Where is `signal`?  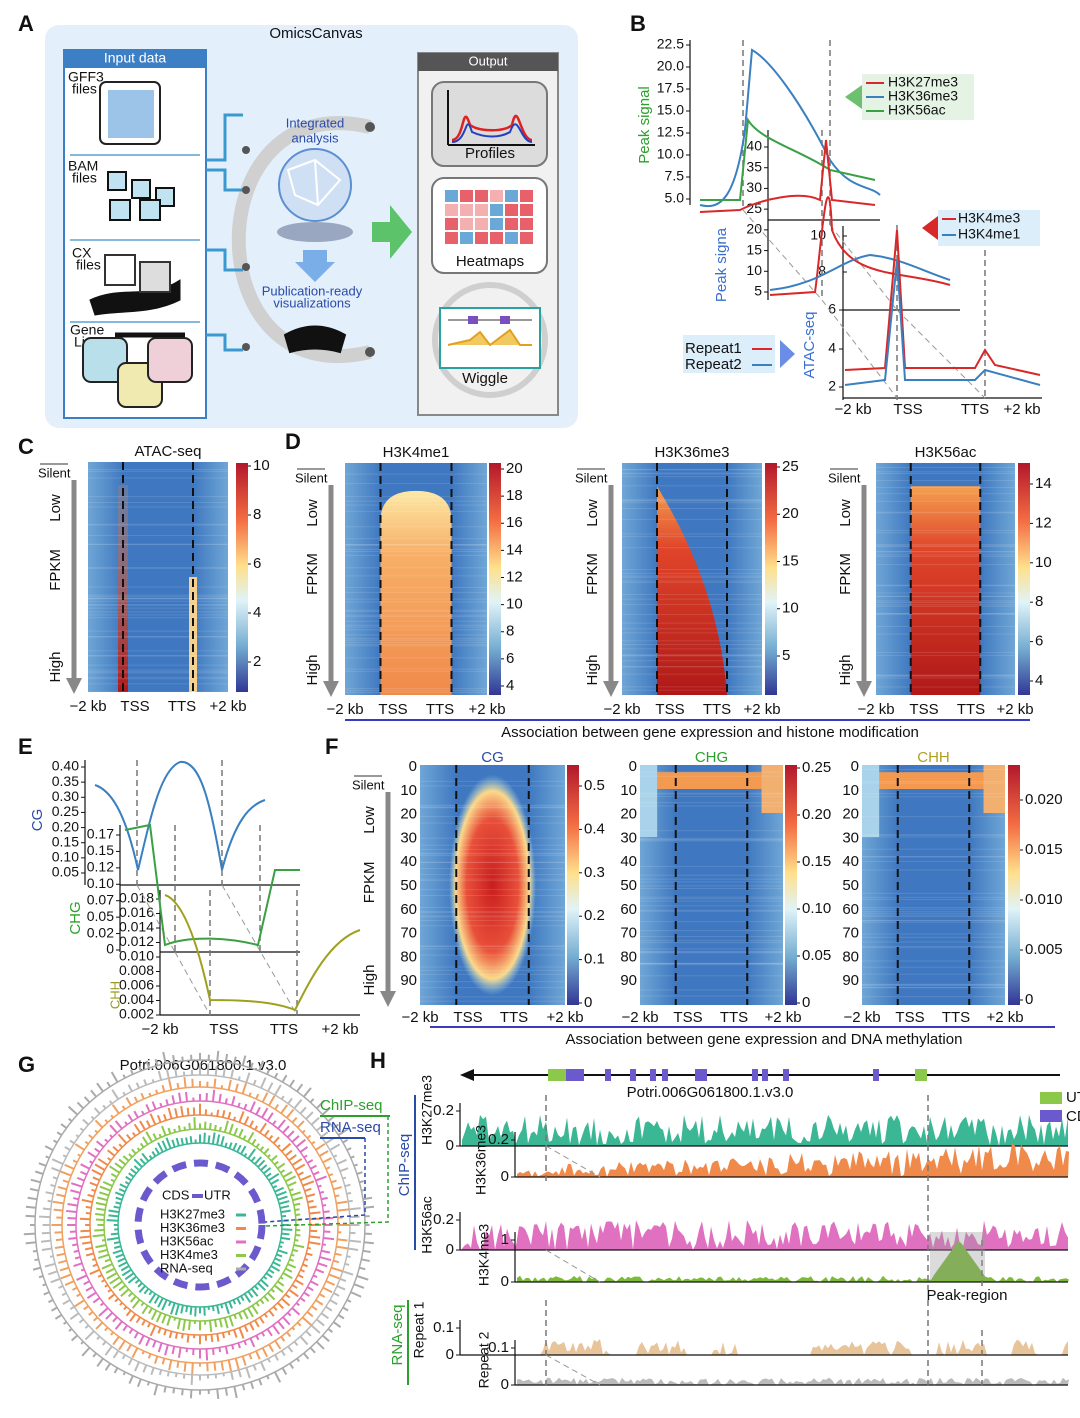
signal is located at coordinates (416, 592).